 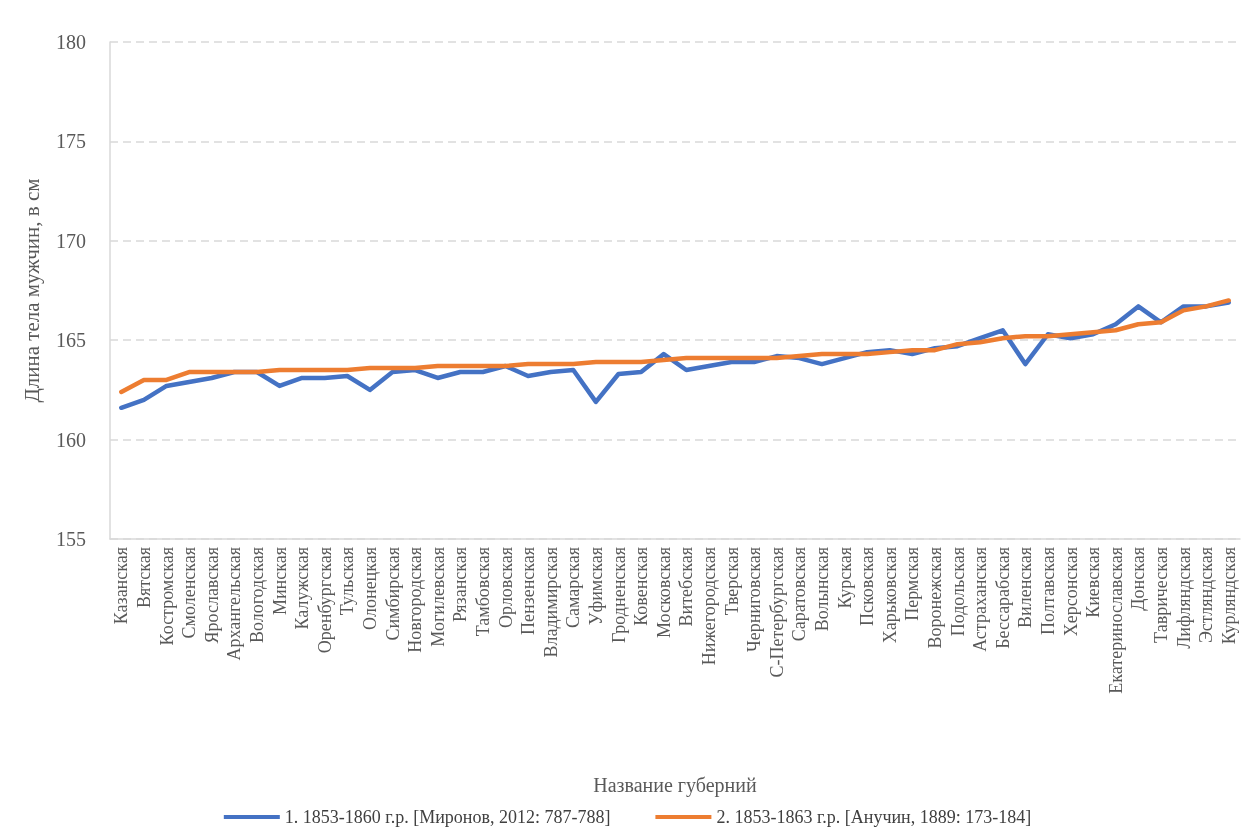 What do you see at coordinates (71, 340) in the screenshot?
I see `y-tick-label: 165` at bounding box center [71, 340].